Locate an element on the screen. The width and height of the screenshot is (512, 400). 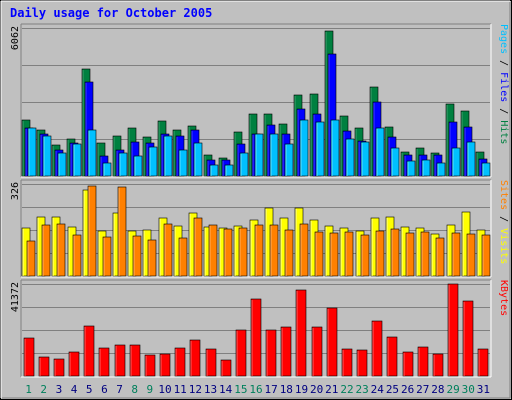
x-tick-label-day-27: 27 is located at coordinates (422, 389).